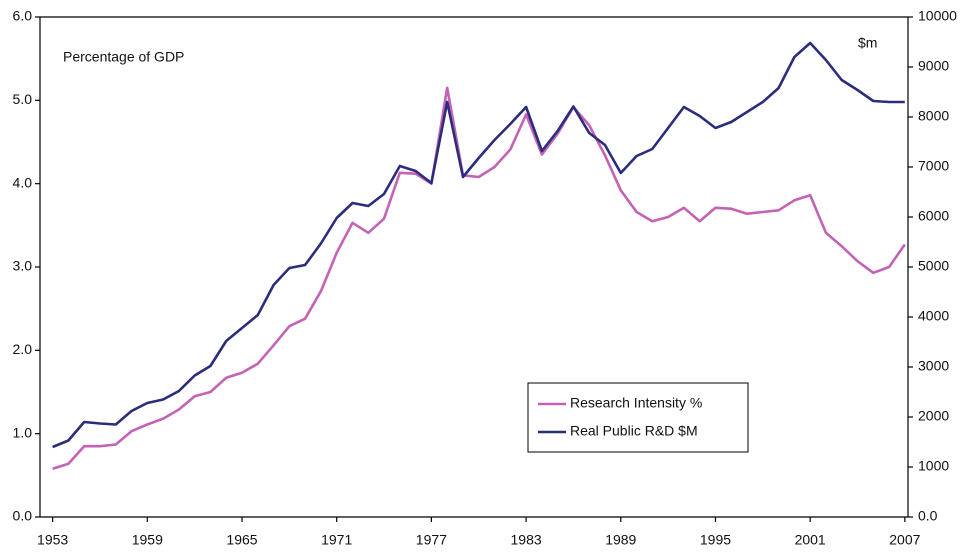  I want to click on legend-label: Research Intensity %, so click(636, 403).